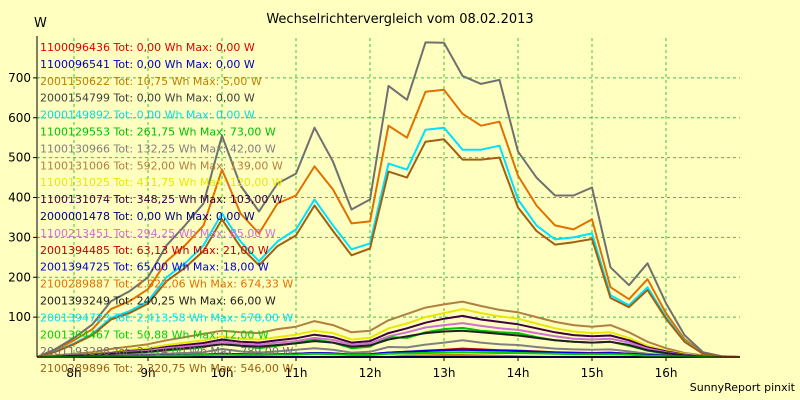  I want to click on legend-entry-17: 2001394467 Tot: 50,88 Wh Max: 12,00 W, so click(154, 334).